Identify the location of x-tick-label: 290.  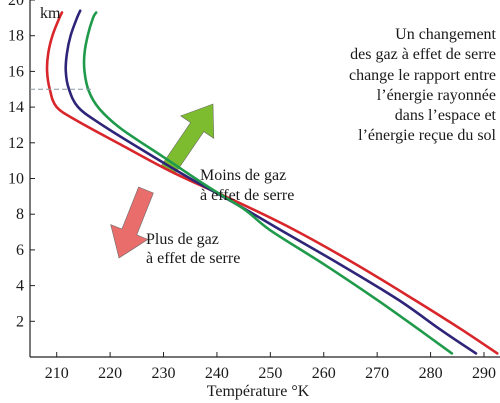
(484, 373).